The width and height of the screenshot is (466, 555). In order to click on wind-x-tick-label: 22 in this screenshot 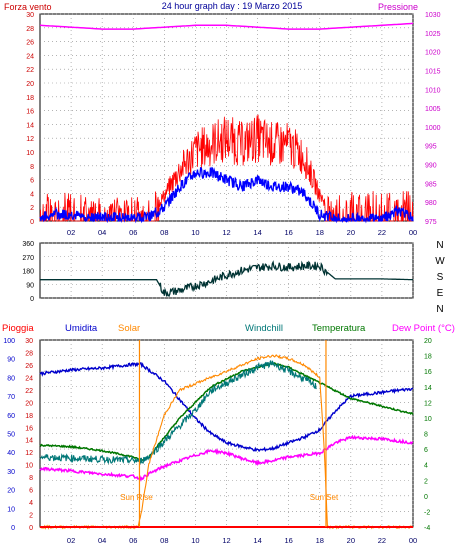, I will do `click(382, 232)`.